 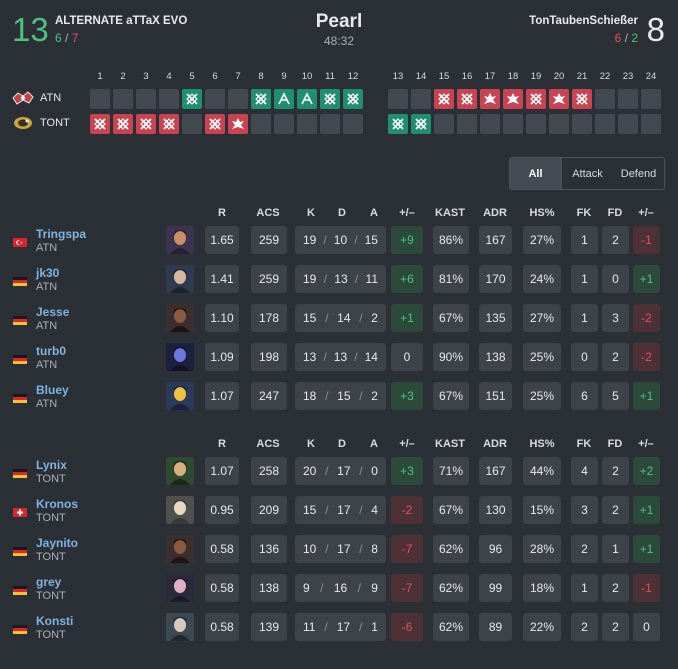 I want to click on kda-cell: 20 / 17 / 0, so click(x=340, y=471).